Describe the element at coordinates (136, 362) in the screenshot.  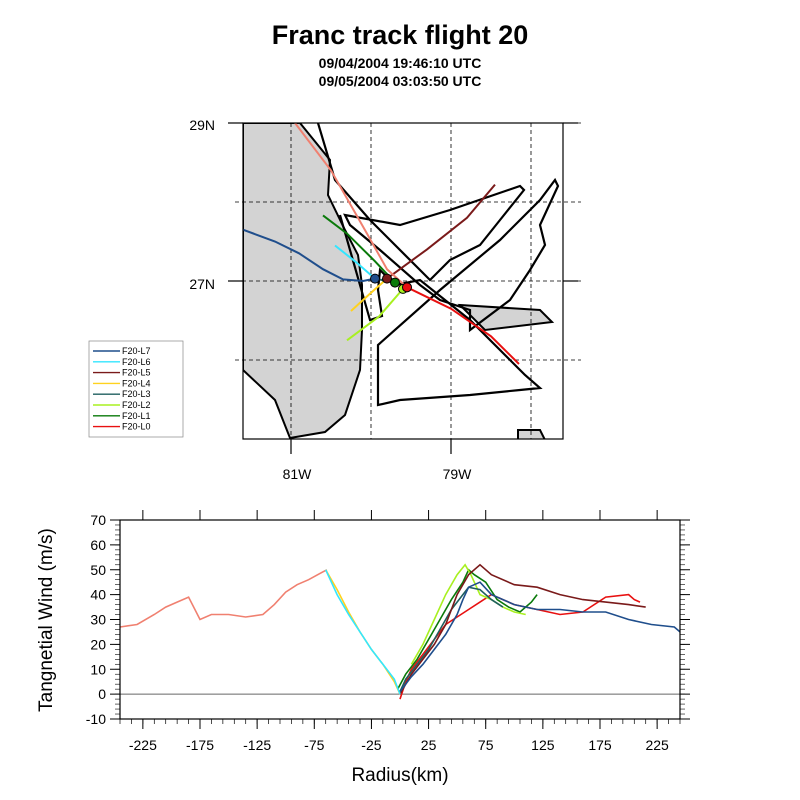
I see `legend-label: F20-L6` at that location.